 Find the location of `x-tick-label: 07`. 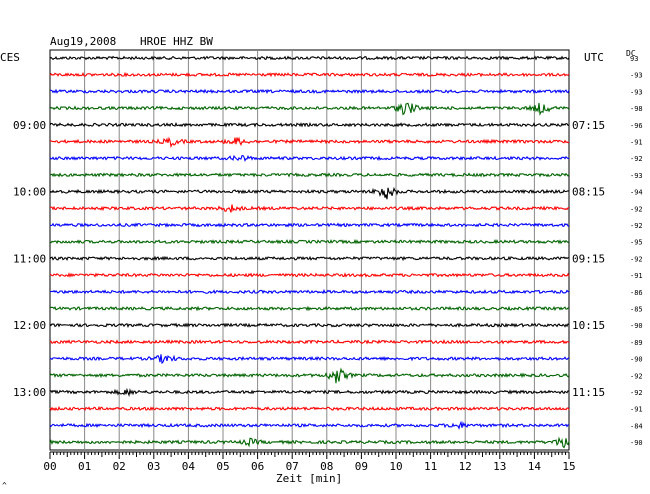

x-tick-label: 07 is located at coordinates (292, 466).